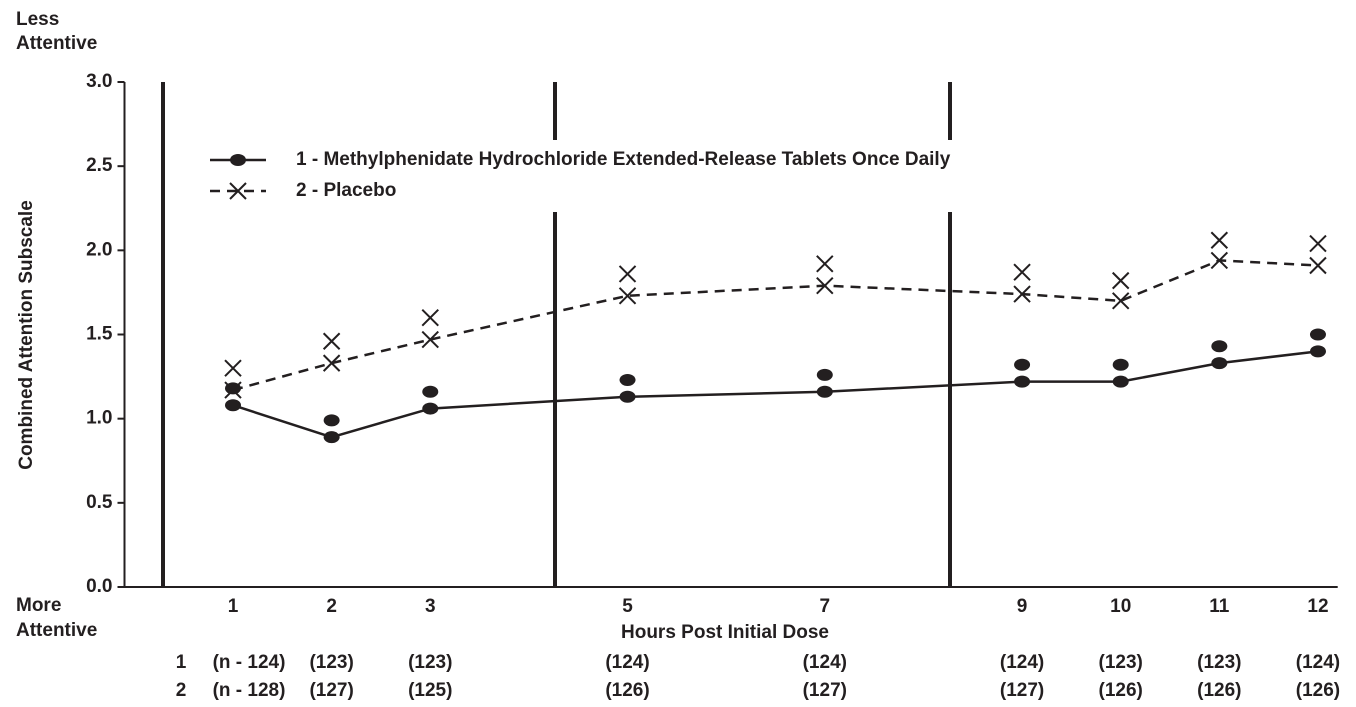 Image resolution: width=1356 pixels, height=707 pixels. What do you see at coordinates (331, 606) in the screenshot?
I see `x-tick-label: 2` at bounding box center [331, 606].